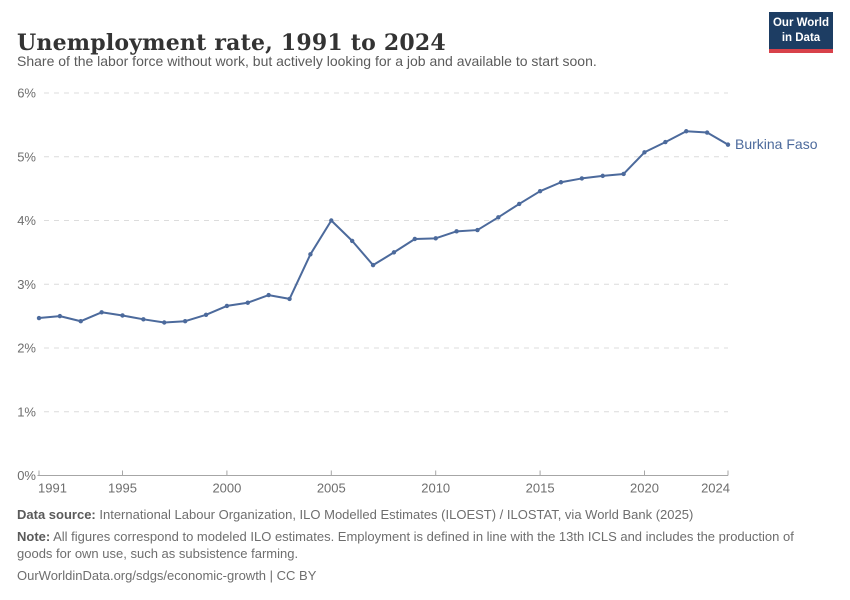 The width and height of the screenshot is (850, 600). What do you see at coordinates (226, 488) in the screenshot?
I see `x-axis-label: 2000` at bounding box center [226, 488].